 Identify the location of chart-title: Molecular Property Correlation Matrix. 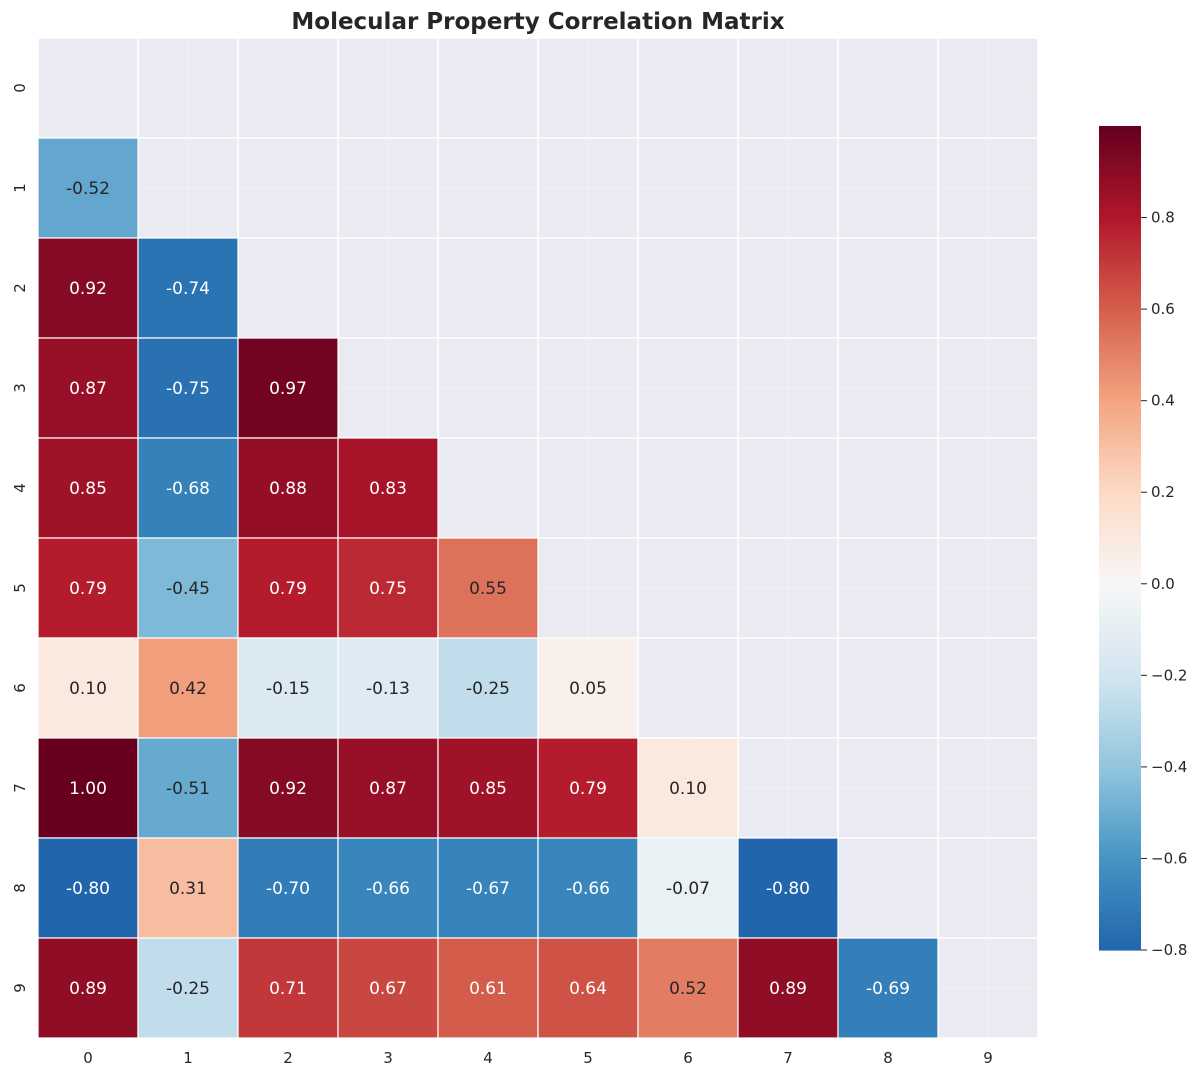
(537, 22).